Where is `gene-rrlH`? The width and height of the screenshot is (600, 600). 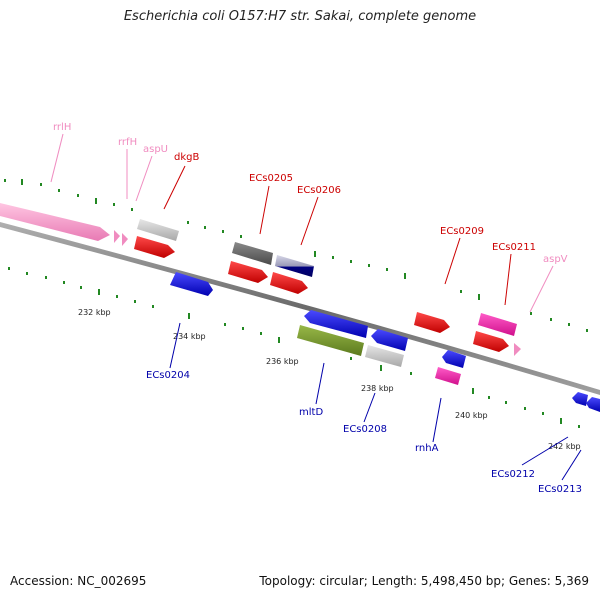 gene-rrlH is located at coordinates (55, 222).